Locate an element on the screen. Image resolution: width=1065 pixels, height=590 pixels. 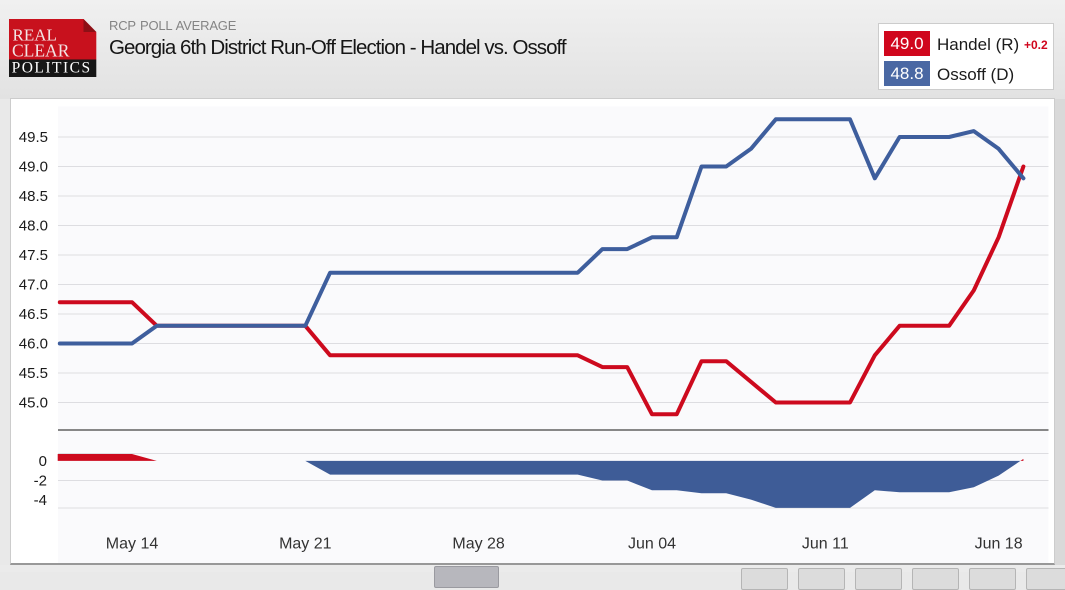
svg-text: -2 is located at coordinates (40, 481).